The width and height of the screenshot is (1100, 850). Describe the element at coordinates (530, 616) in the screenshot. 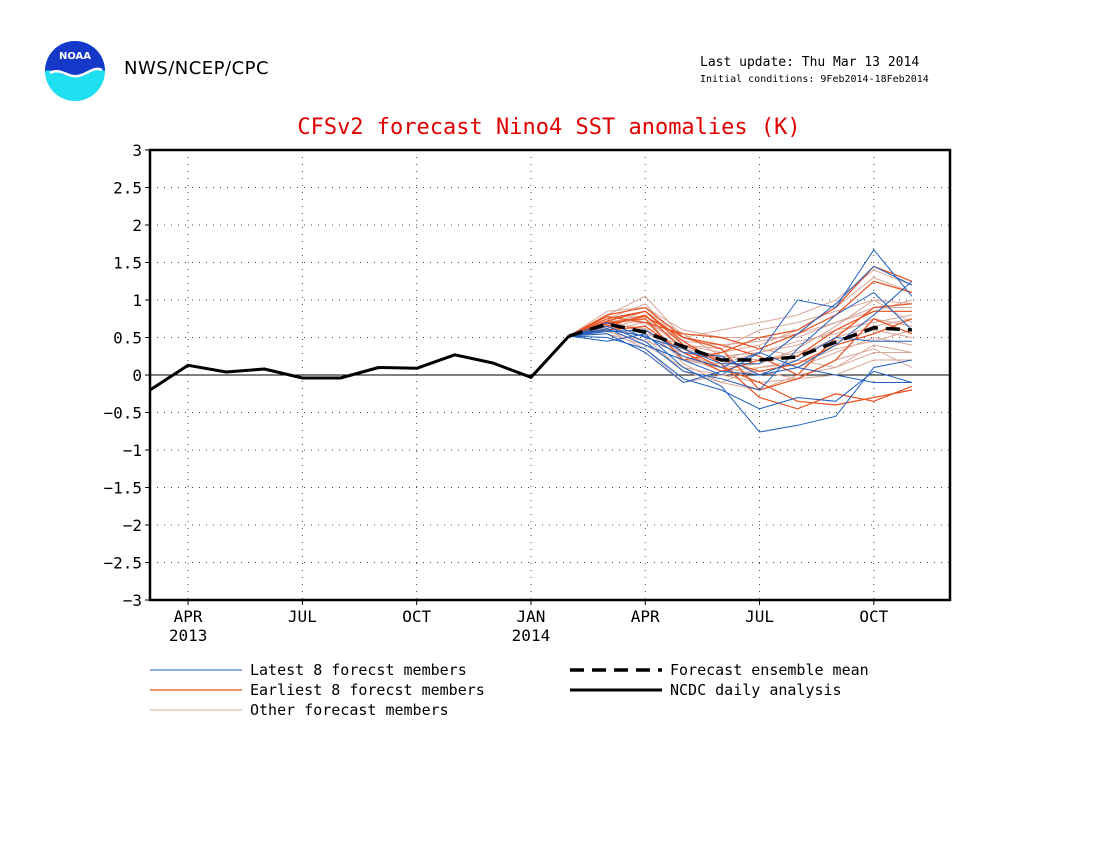

I see `x-tick-label: JAN` at that location.